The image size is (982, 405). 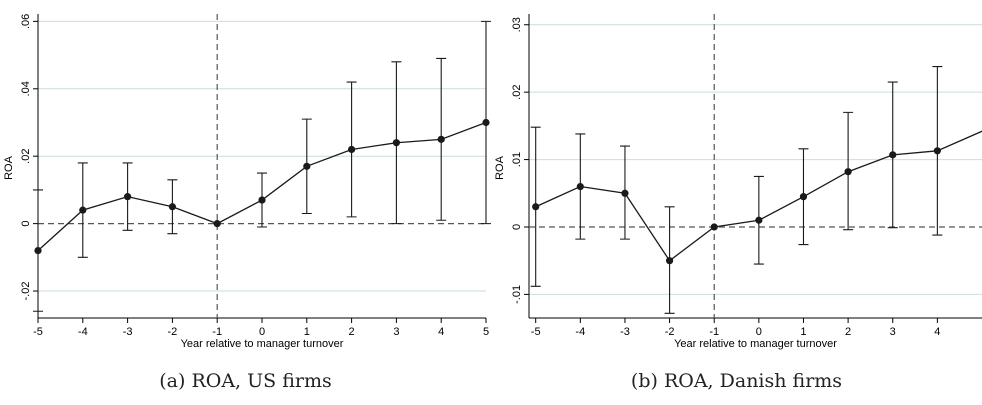 What do you see at coordinates (517, 24) in the screenshot?
I see `y-tick-label: .03` at bounding box center [517, 24].